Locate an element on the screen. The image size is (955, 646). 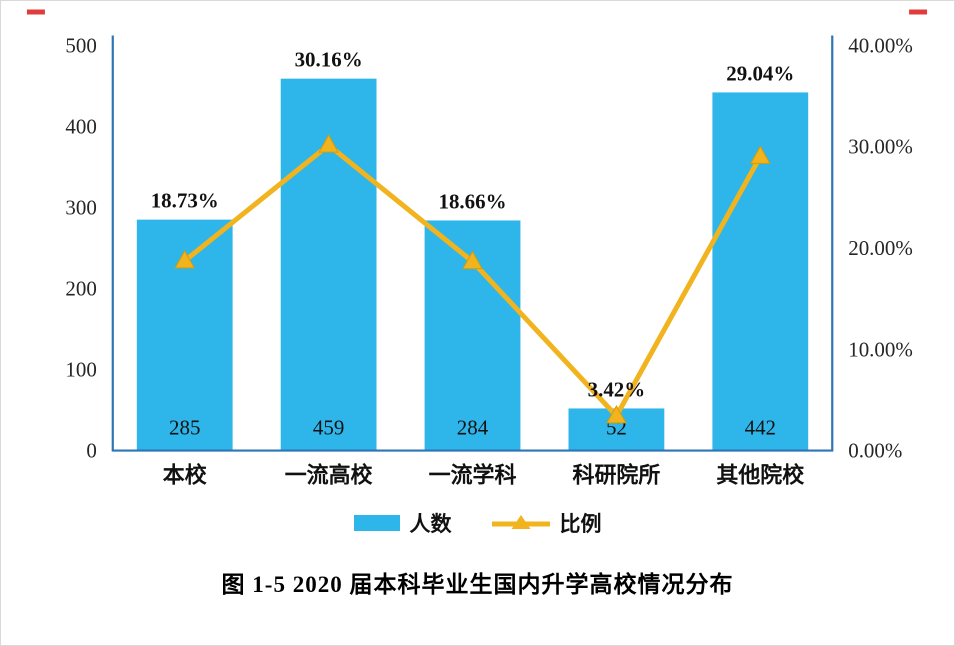
legend-line-swatch is located at coordinates (520, 522).